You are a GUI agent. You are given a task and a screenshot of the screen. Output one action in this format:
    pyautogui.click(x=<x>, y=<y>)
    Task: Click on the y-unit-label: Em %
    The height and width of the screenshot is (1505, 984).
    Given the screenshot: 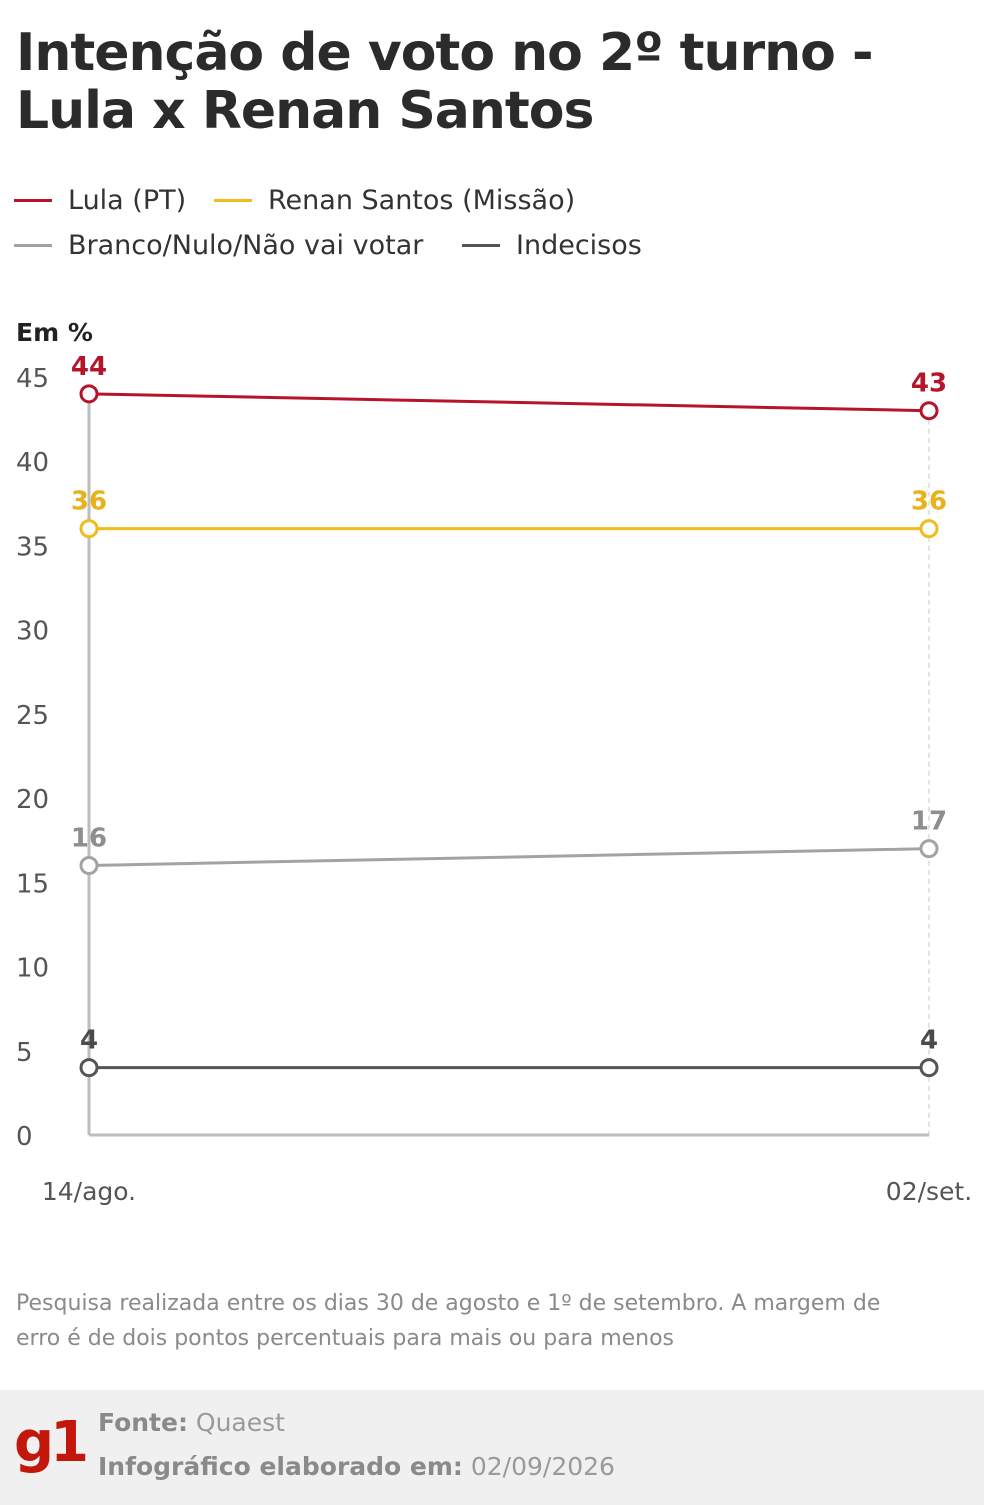 What is the action you would take?
    pyautogui.click(x=54, y=332)
    